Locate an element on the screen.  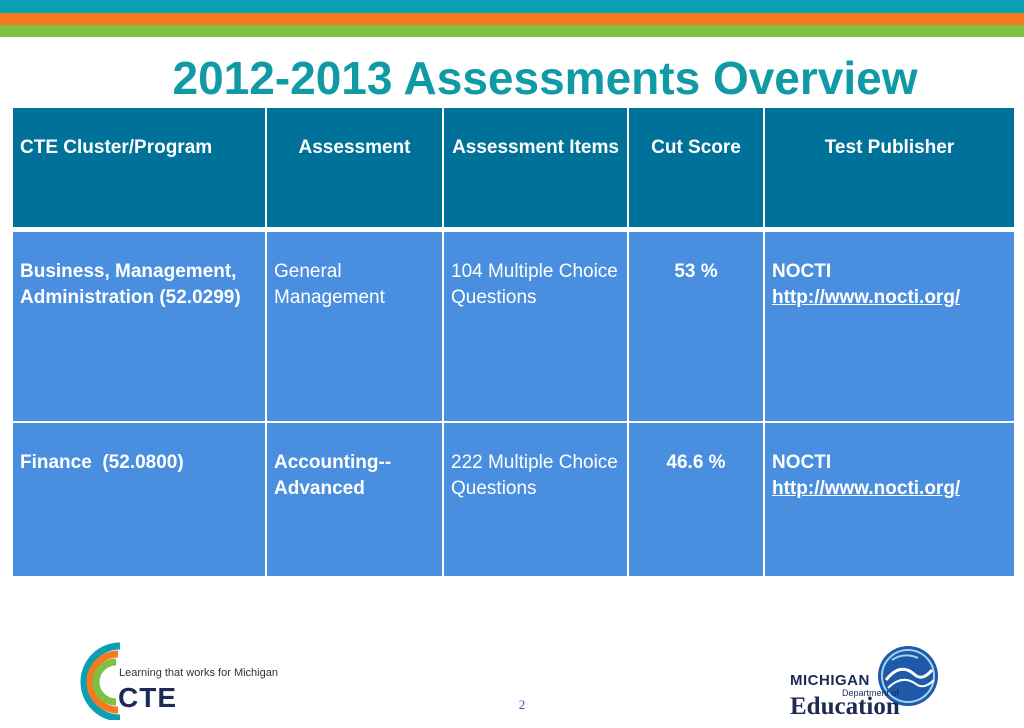
cell-cut-score: 53 % is located at coordinates (696, 325).